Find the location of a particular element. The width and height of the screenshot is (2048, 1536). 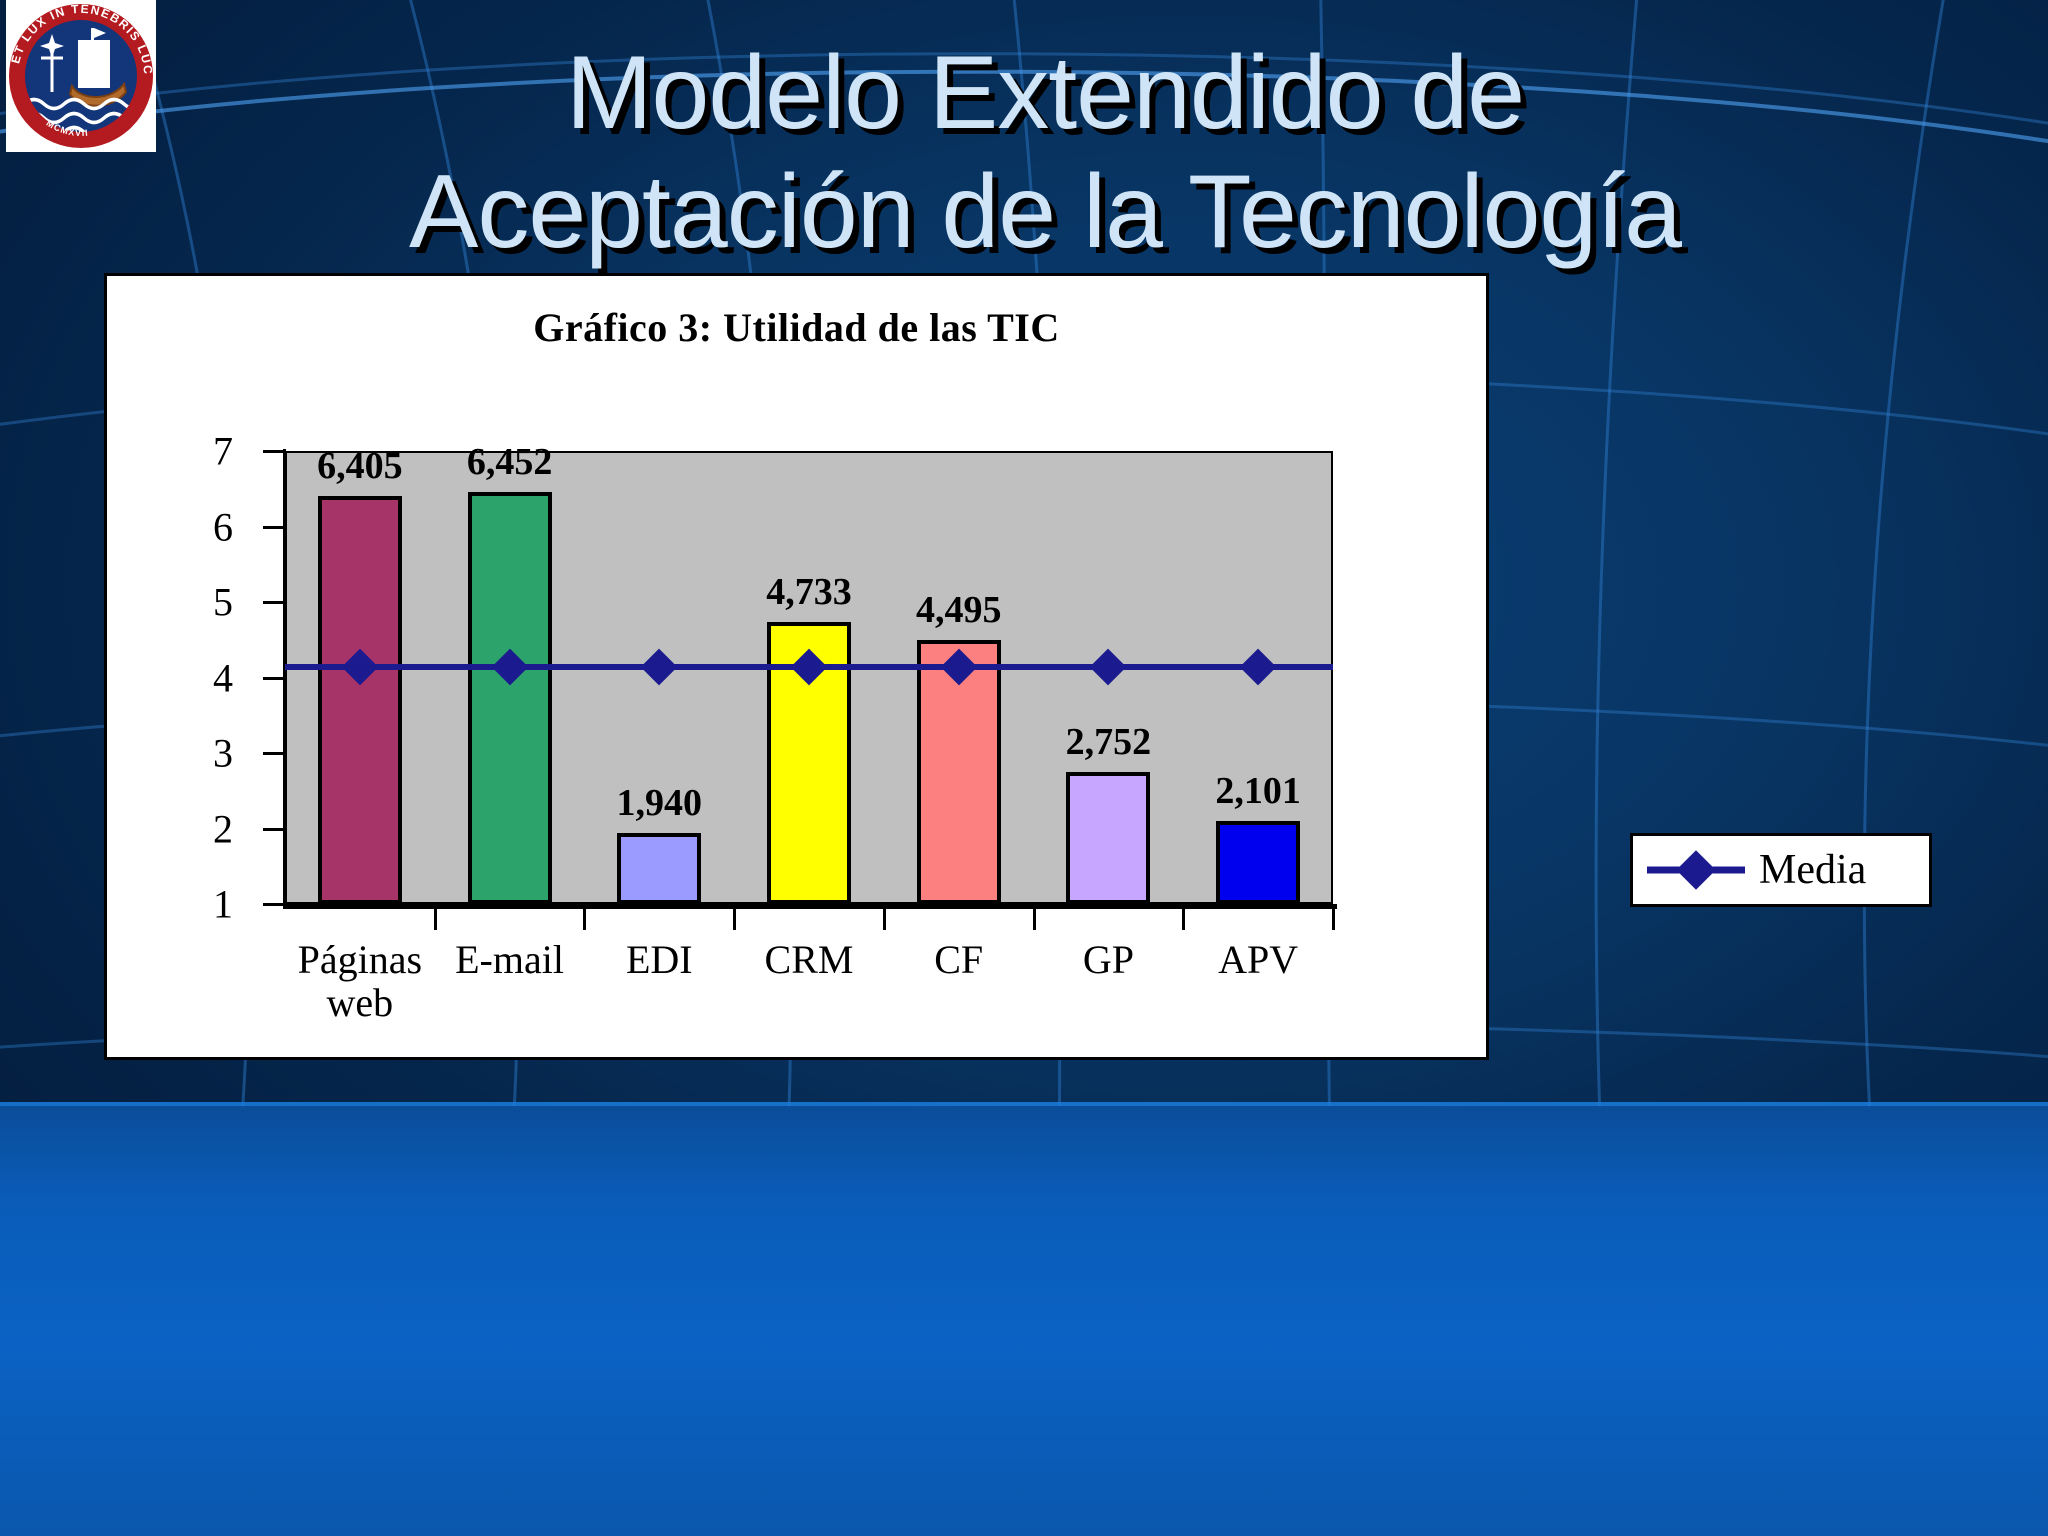

y-axis-tick-label: 5 is located at coordinates (223, 602).